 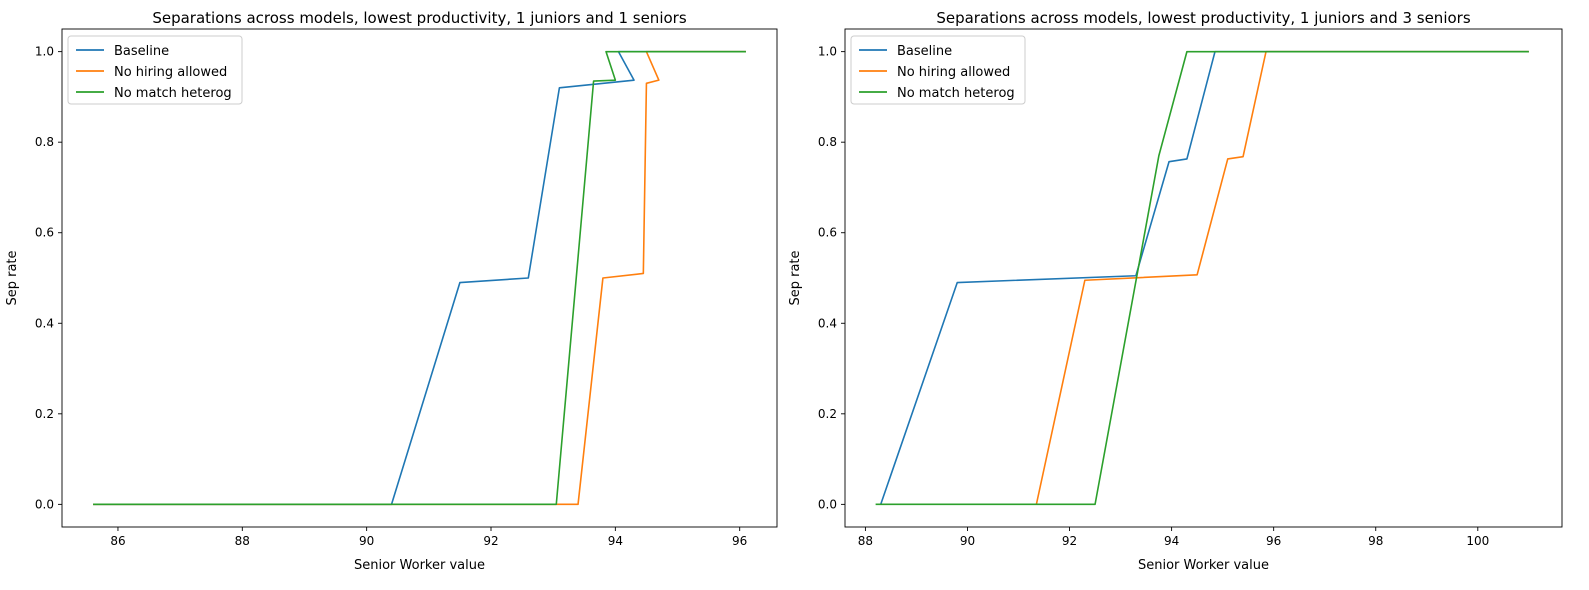 I want to click on x-tick-label: 98, so click(x=1375, y=541).